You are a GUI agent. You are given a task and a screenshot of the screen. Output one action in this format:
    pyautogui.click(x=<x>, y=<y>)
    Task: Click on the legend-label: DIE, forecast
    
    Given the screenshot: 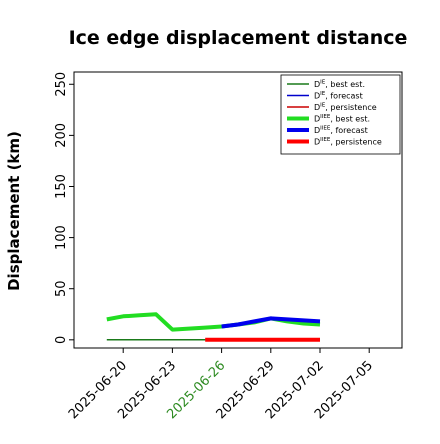 What is the action you would take?
    pyautogui.click(x=338, y=96)
    